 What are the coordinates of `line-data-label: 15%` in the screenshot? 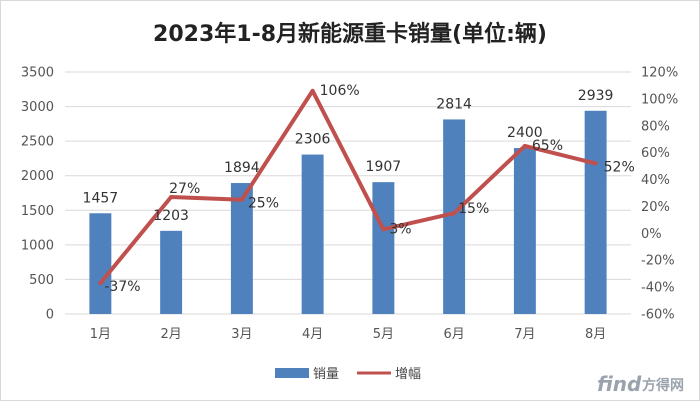 It's located at (473, 209).